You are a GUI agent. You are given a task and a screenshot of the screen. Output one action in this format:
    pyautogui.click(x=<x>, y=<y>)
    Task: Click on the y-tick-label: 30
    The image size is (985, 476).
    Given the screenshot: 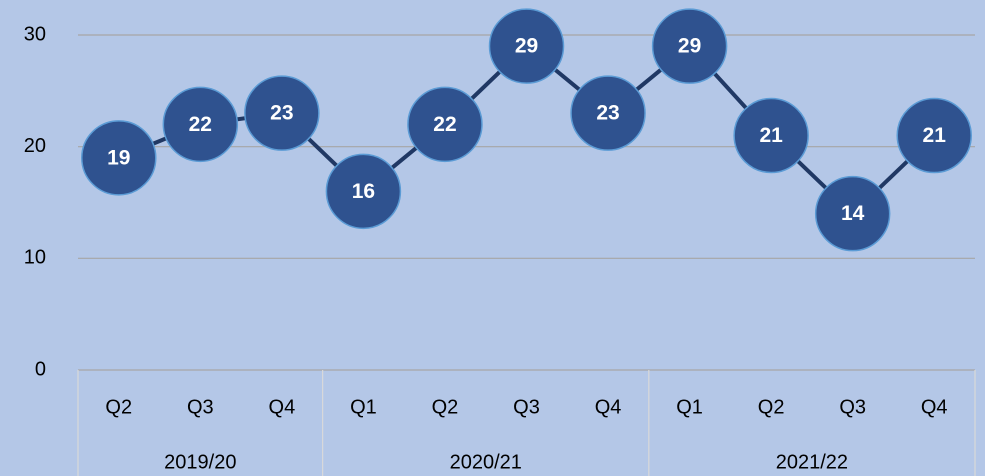 What is the action you would take?
    pyautogui.click(x=35, y=34)
    